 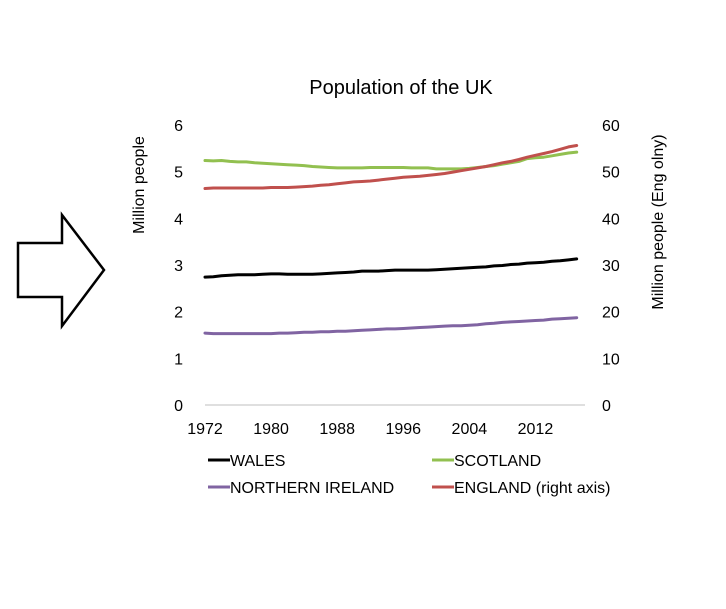 I want to click on y-tick-label: 5, so click(x=178, y=173).